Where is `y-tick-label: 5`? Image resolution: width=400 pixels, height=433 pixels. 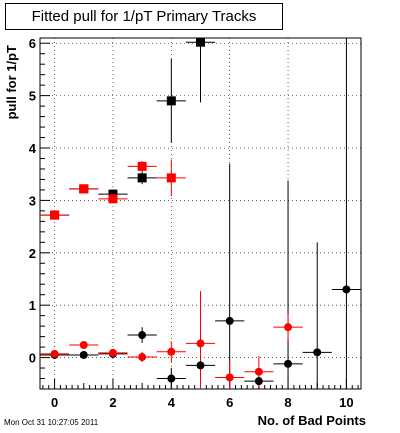
y-tick-label: 5 is located at coordinates (32, 96).